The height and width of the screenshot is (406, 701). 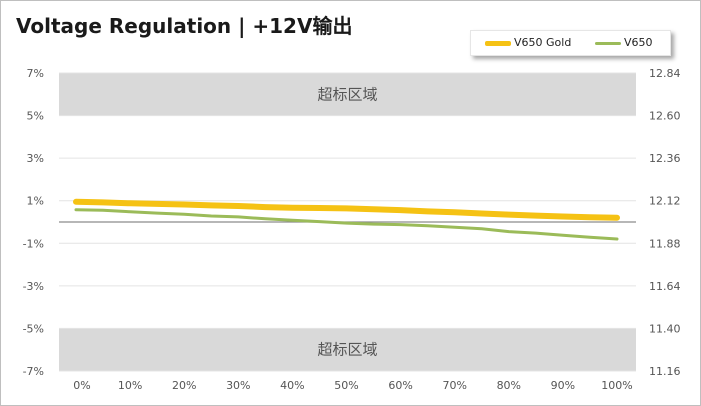 I want to click on x-tick-label-9: 90%, so click(x=563, y=385).